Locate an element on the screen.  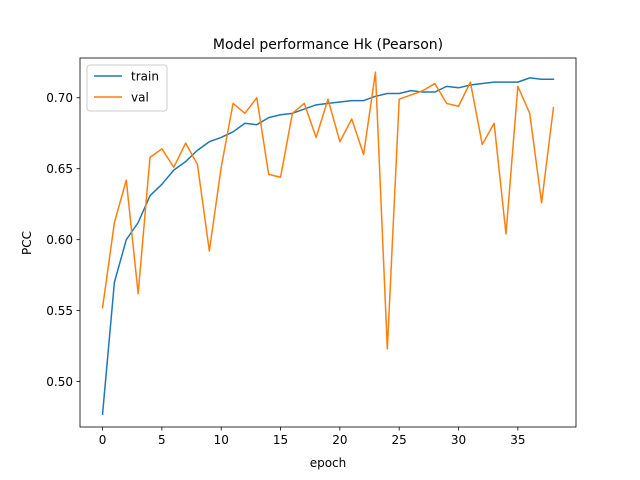
x-tick-label: 0 is located at coordinates (103, 440).